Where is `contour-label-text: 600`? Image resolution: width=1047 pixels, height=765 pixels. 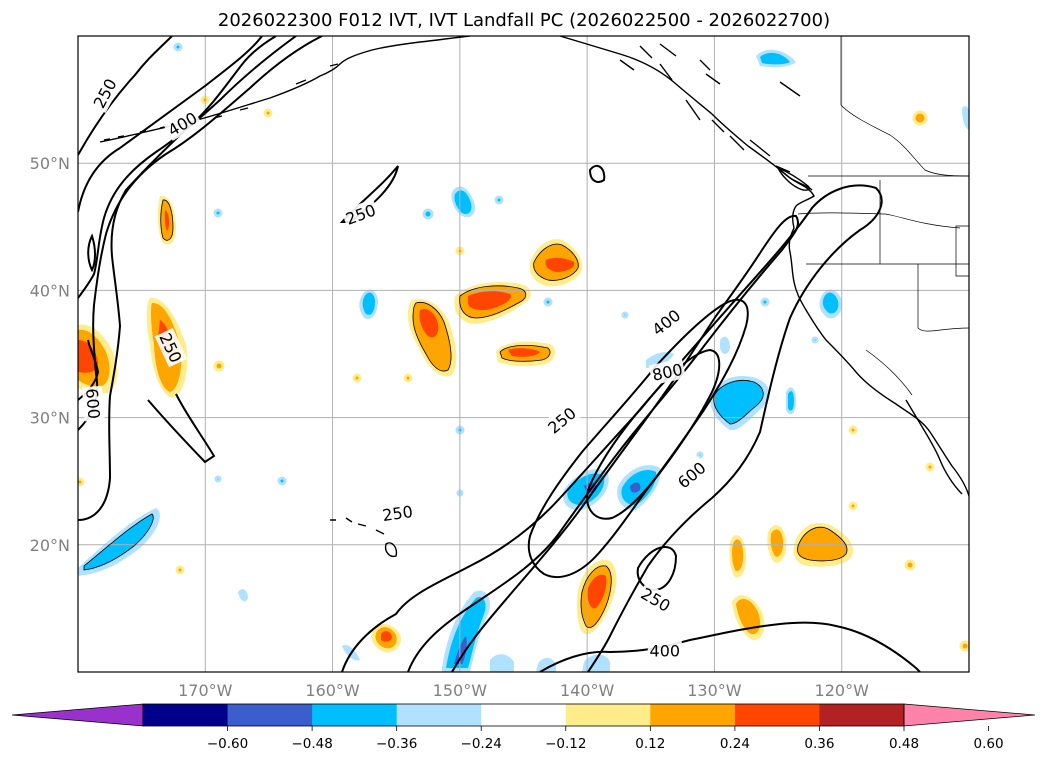 contour-label-text: 600 is located at coordinates (93, 404).